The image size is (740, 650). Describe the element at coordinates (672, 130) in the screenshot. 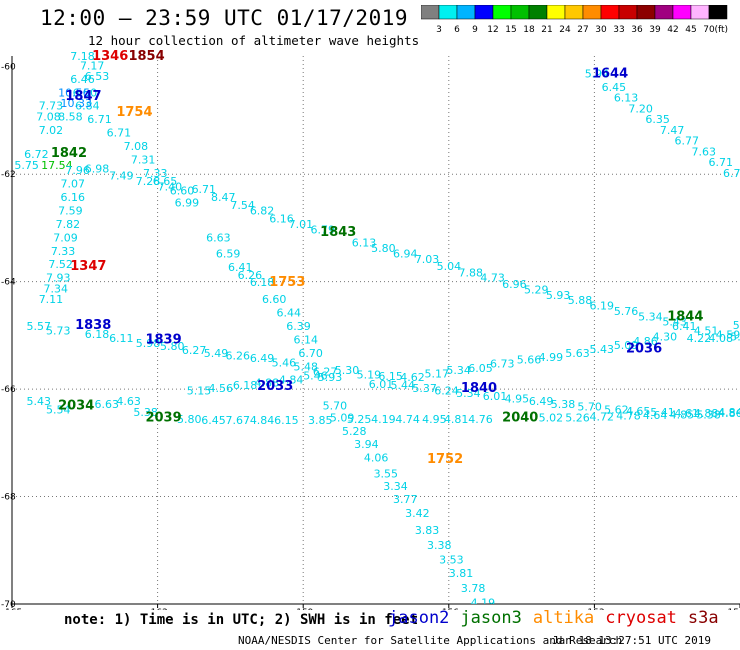

I see `swh-point: 7.47` at that location.